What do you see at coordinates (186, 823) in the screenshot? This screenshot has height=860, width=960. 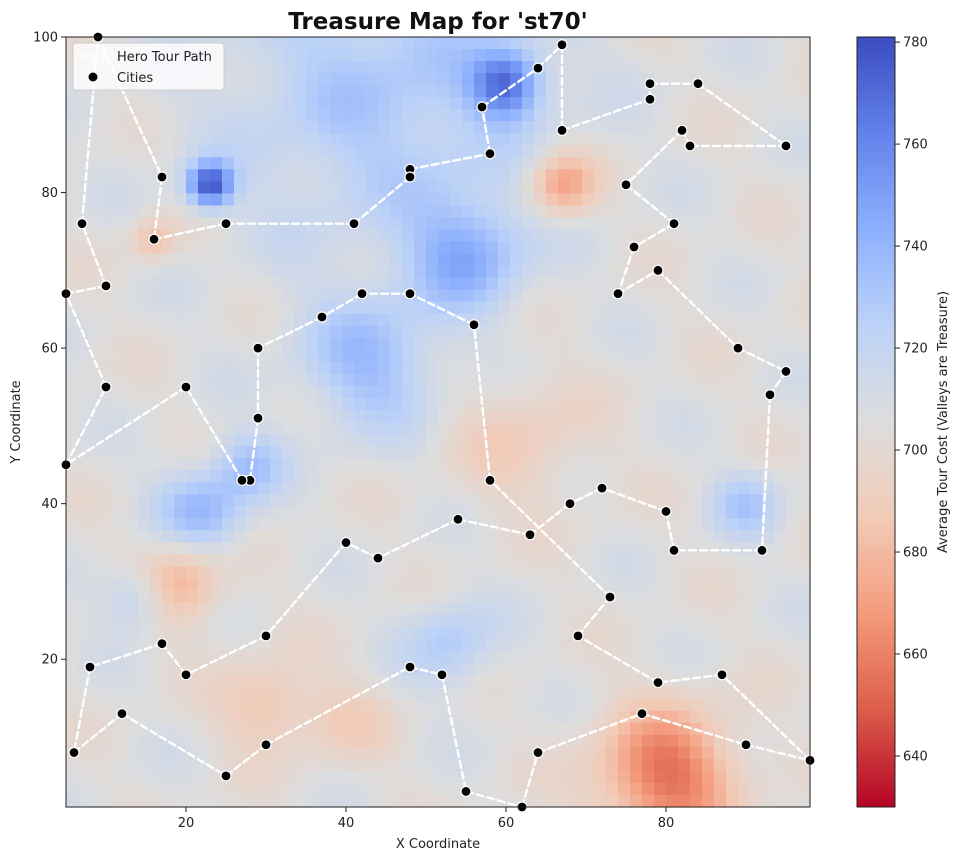 I see `x-tick-label: 20` at bounding box center [186, 823].